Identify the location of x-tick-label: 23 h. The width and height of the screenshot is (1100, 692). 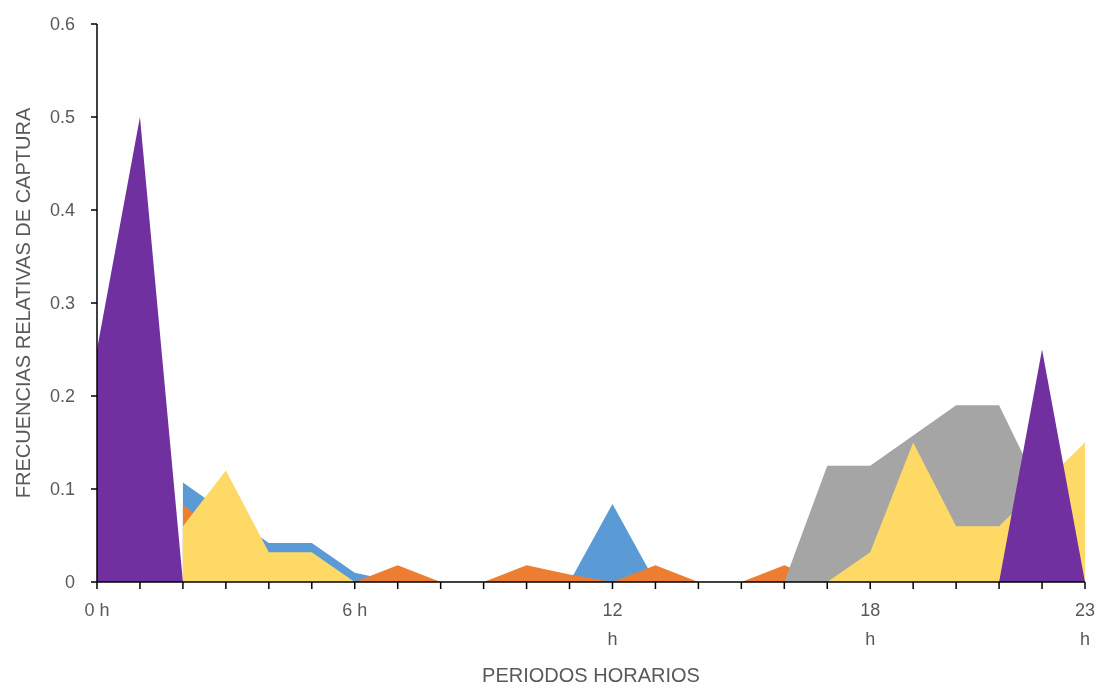
(1085, 624).